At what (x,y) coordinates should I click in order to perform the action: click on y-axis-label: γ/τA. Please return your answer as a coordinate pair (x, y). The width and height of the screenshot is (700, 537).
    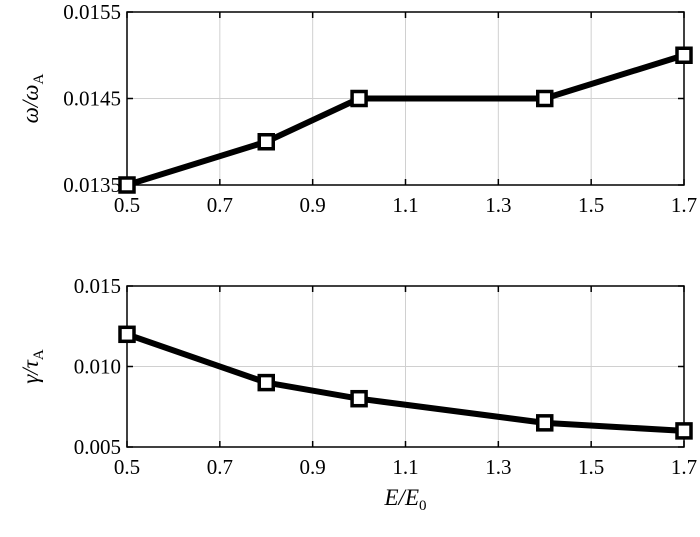
    Looking at the image, I should click on (32, 366).